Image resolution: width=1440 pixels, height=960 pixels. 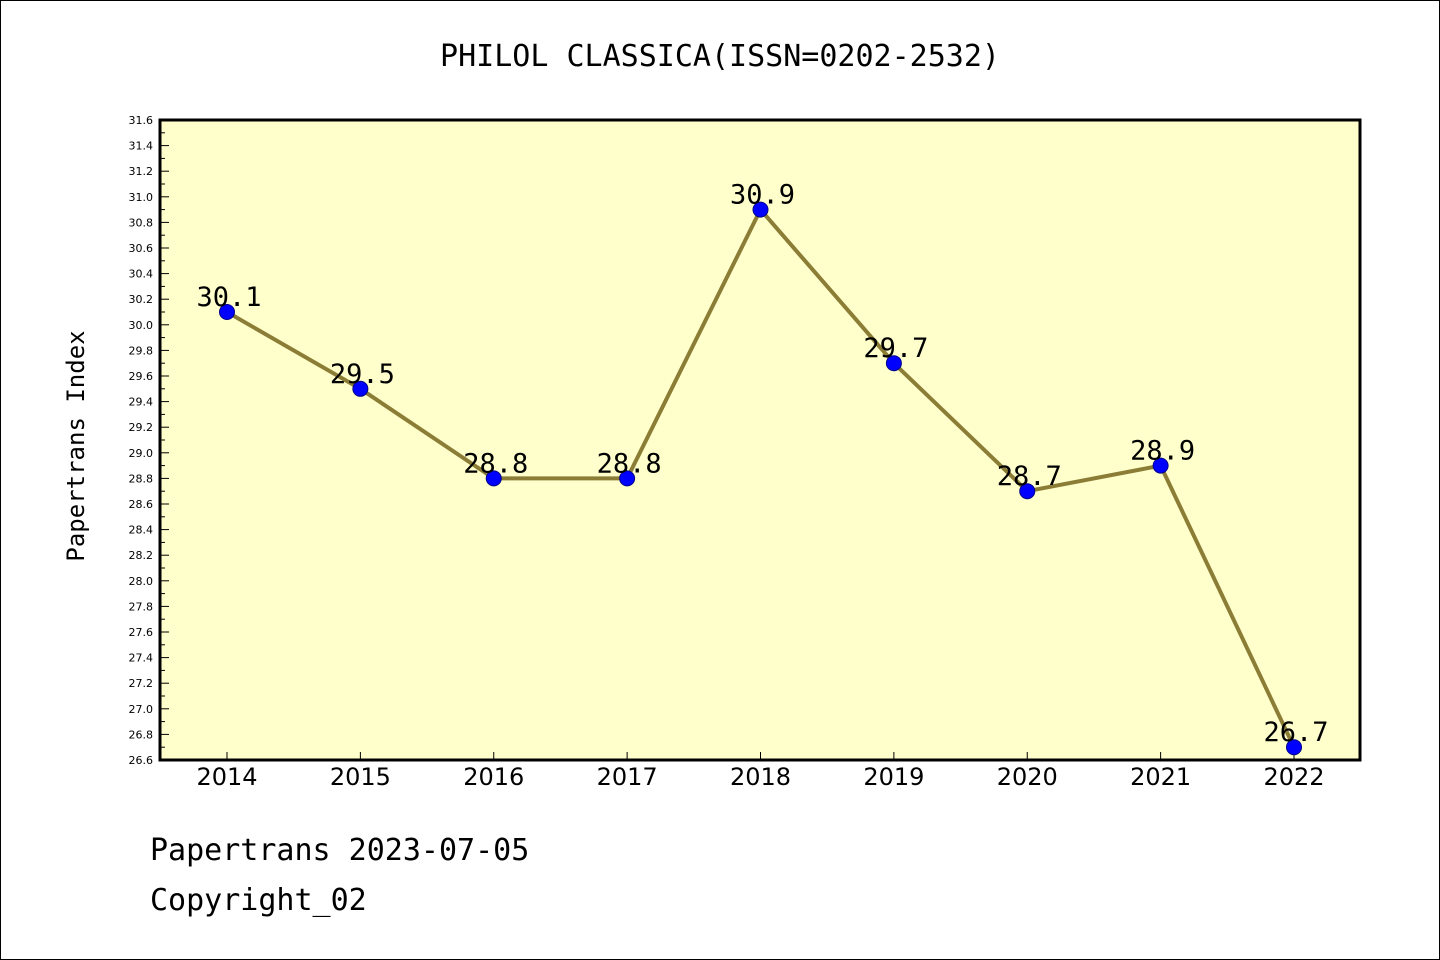 I want to click on x-tick-label: 2022, so click(x=1293, y=777).